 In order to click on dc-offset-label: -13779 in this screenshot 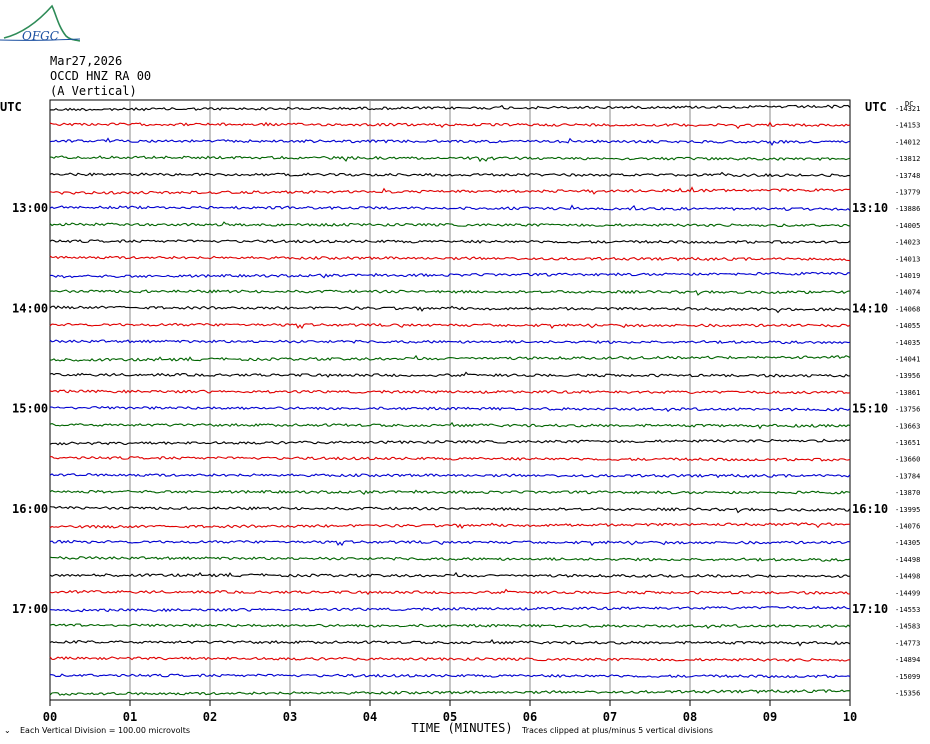, I will do `click(907, 193)`.